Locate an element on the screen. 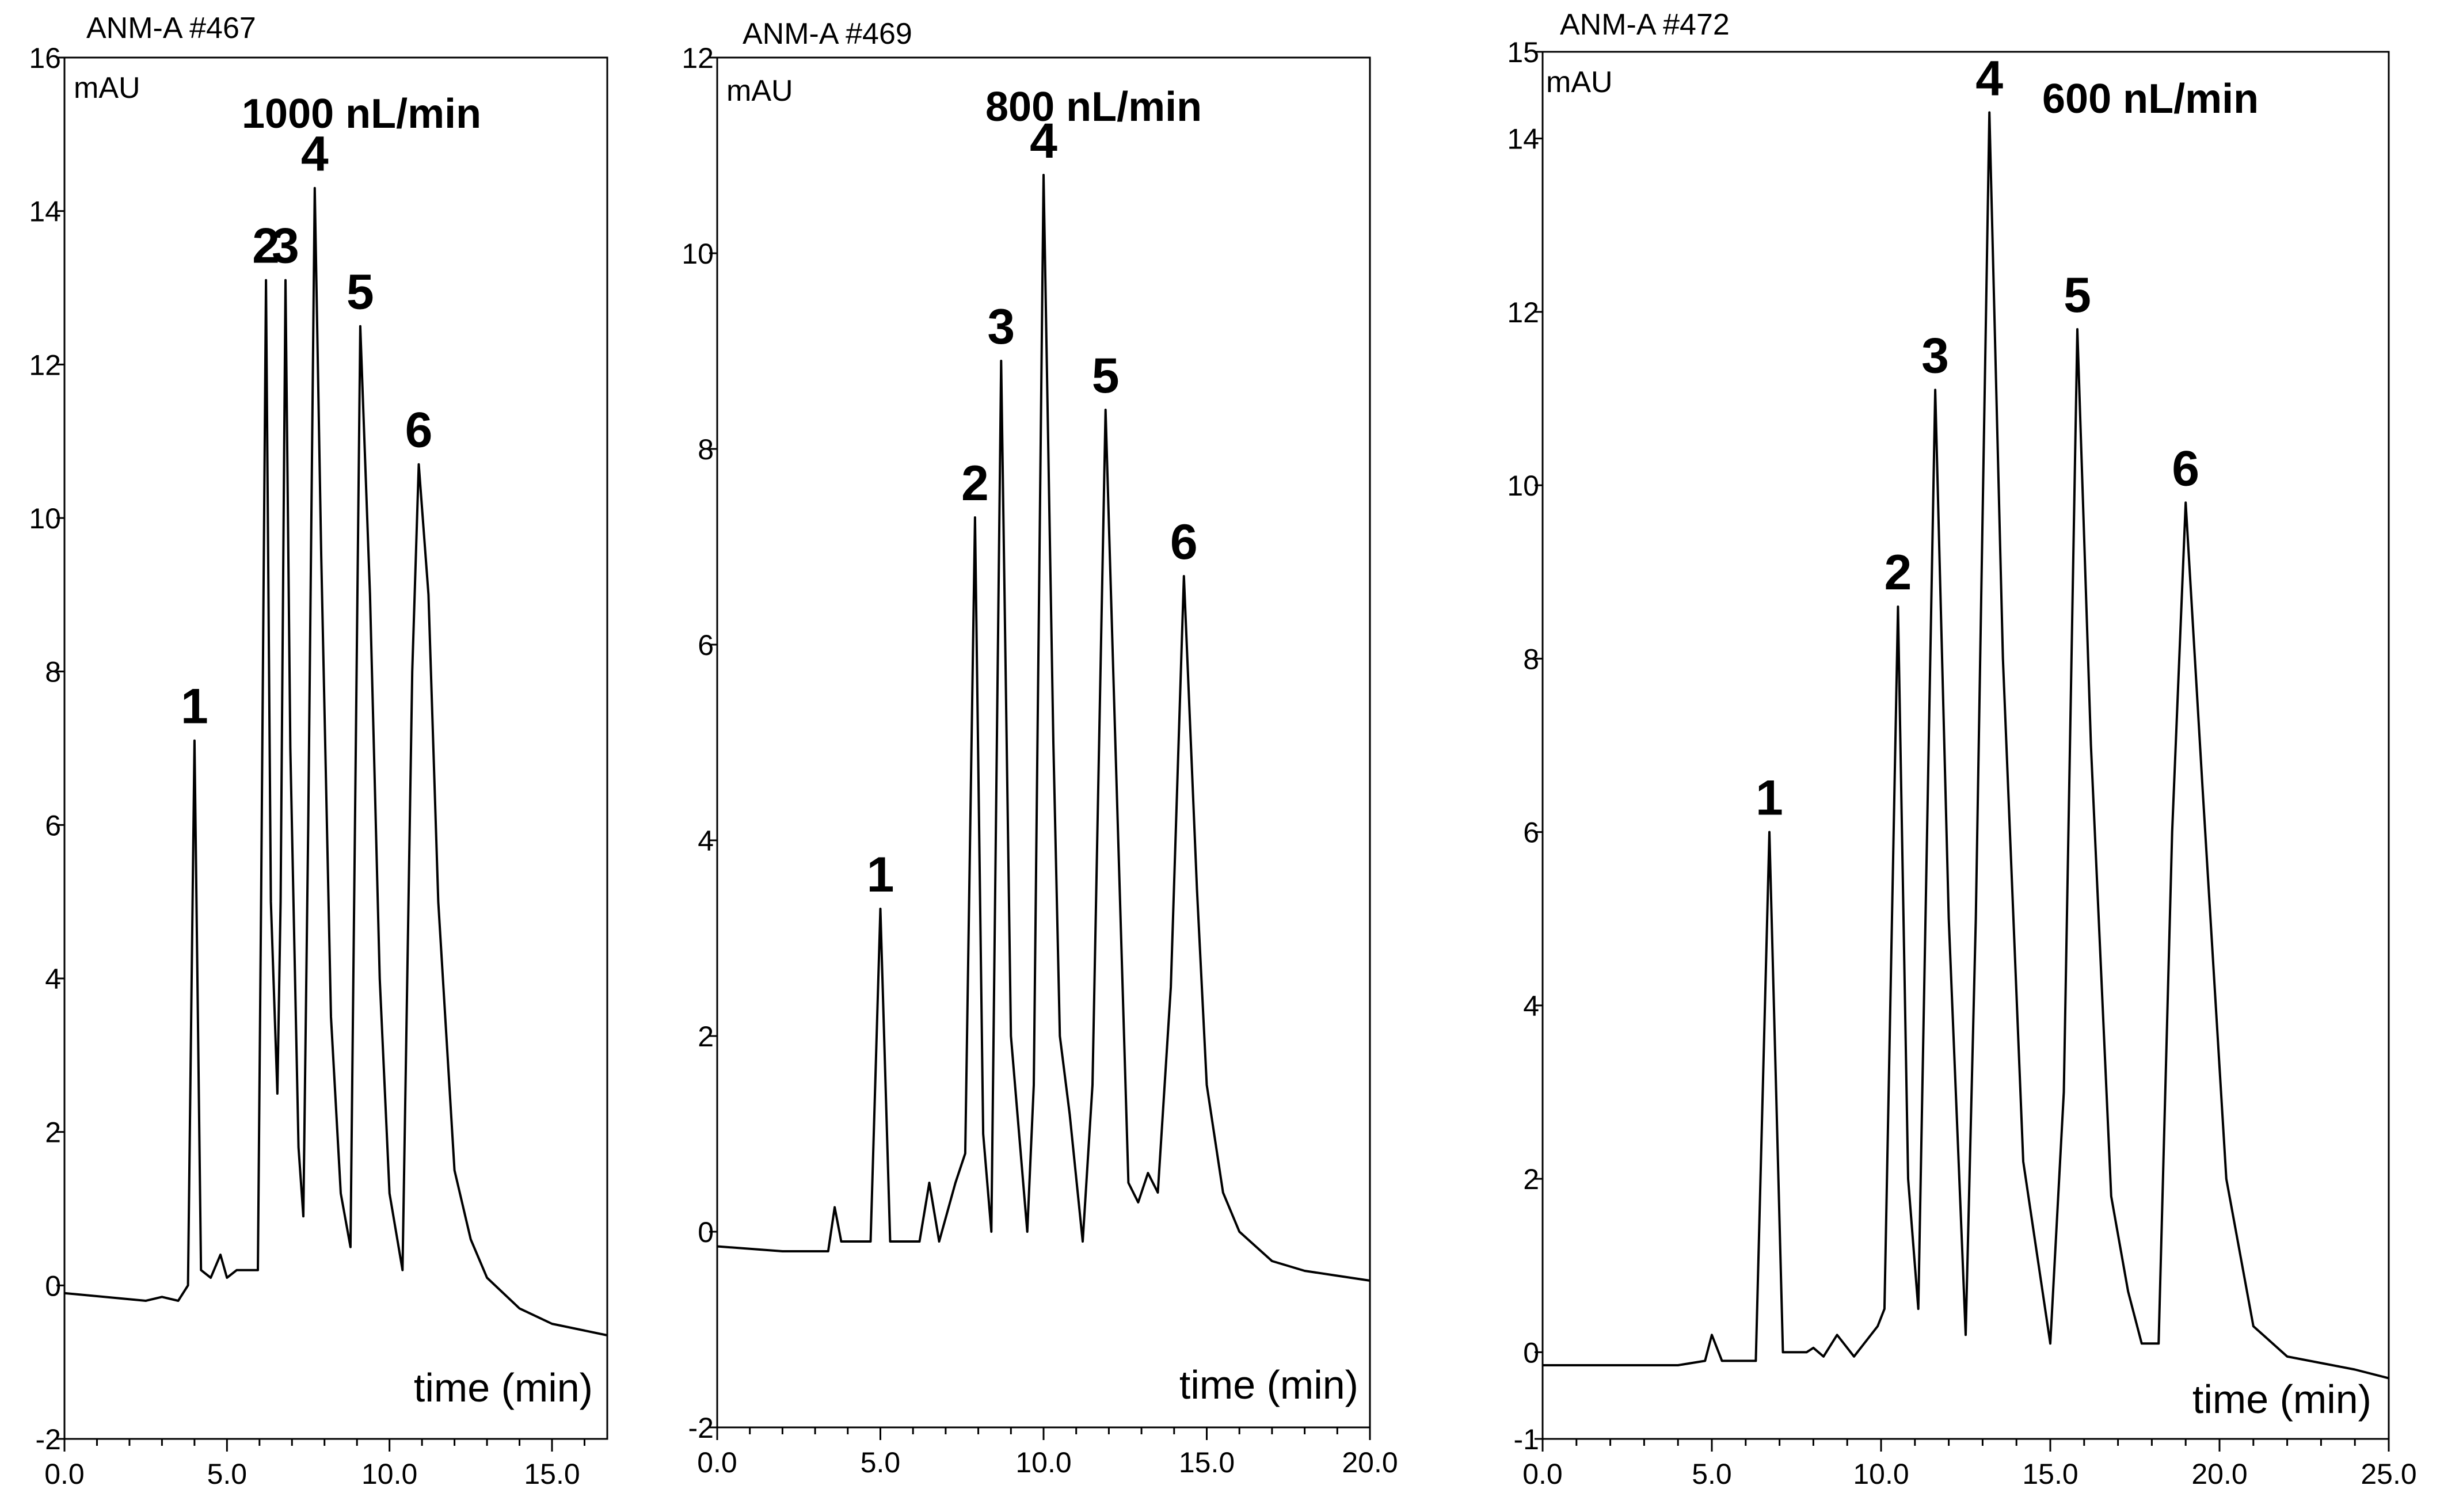 This screenshot has width=2444, height=1512. panel-3-flow-rate: 600 nL/min is located at coordinates (2150, 99).